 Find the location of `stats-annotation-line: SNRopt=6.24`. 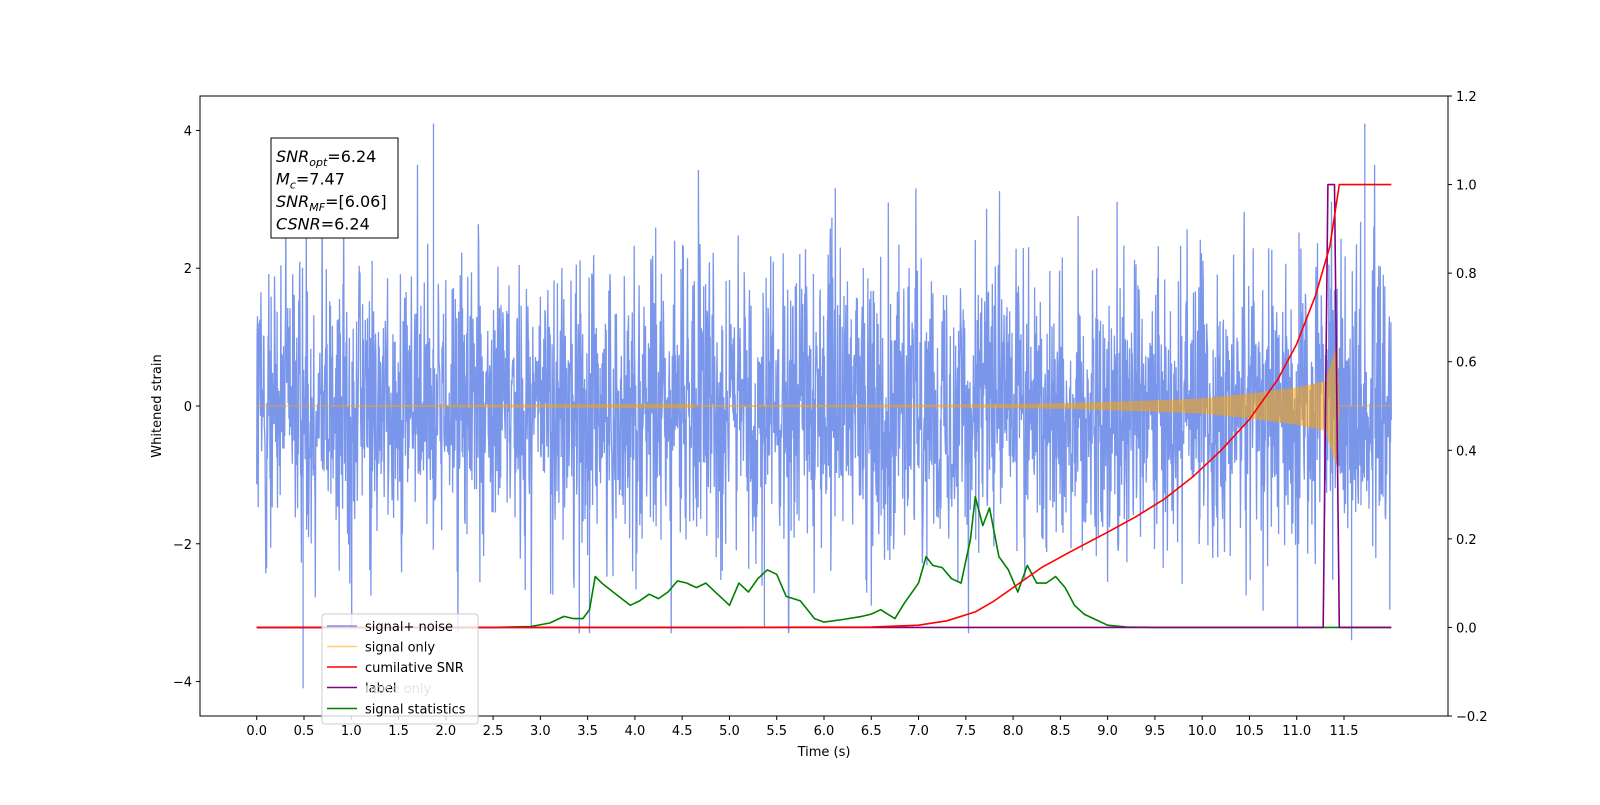

stats-annotation-line: SNRopt=6.24 is located at coordinates (326, 158).